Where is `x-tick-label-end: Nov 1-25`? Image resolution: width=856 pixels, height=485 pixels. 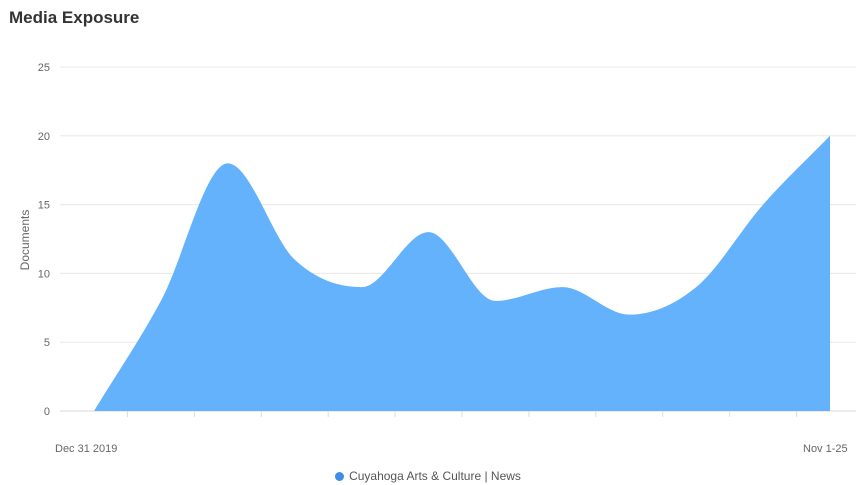 x-tick-label-end: Nov 1-25 is located at coordinates (825, 449).